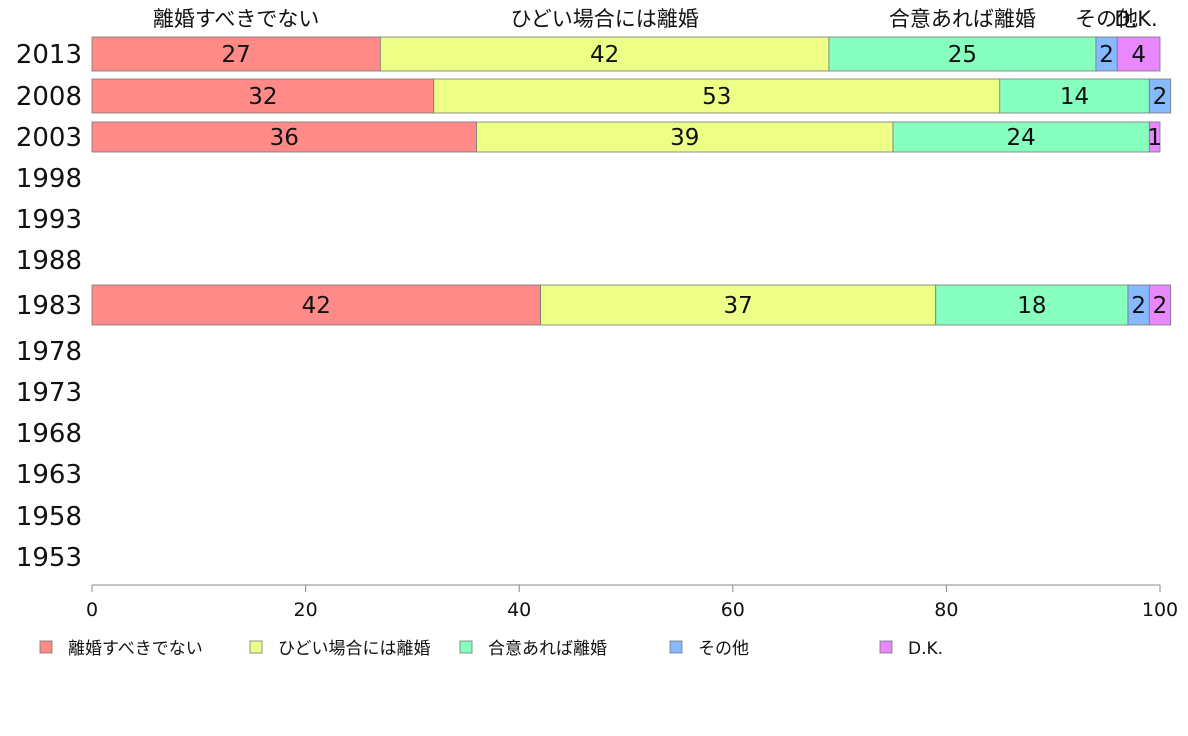 The height and width of the screenshot is (736, 1188). I want to click on y-tick-label-1973: 1973, so click(49, 393).